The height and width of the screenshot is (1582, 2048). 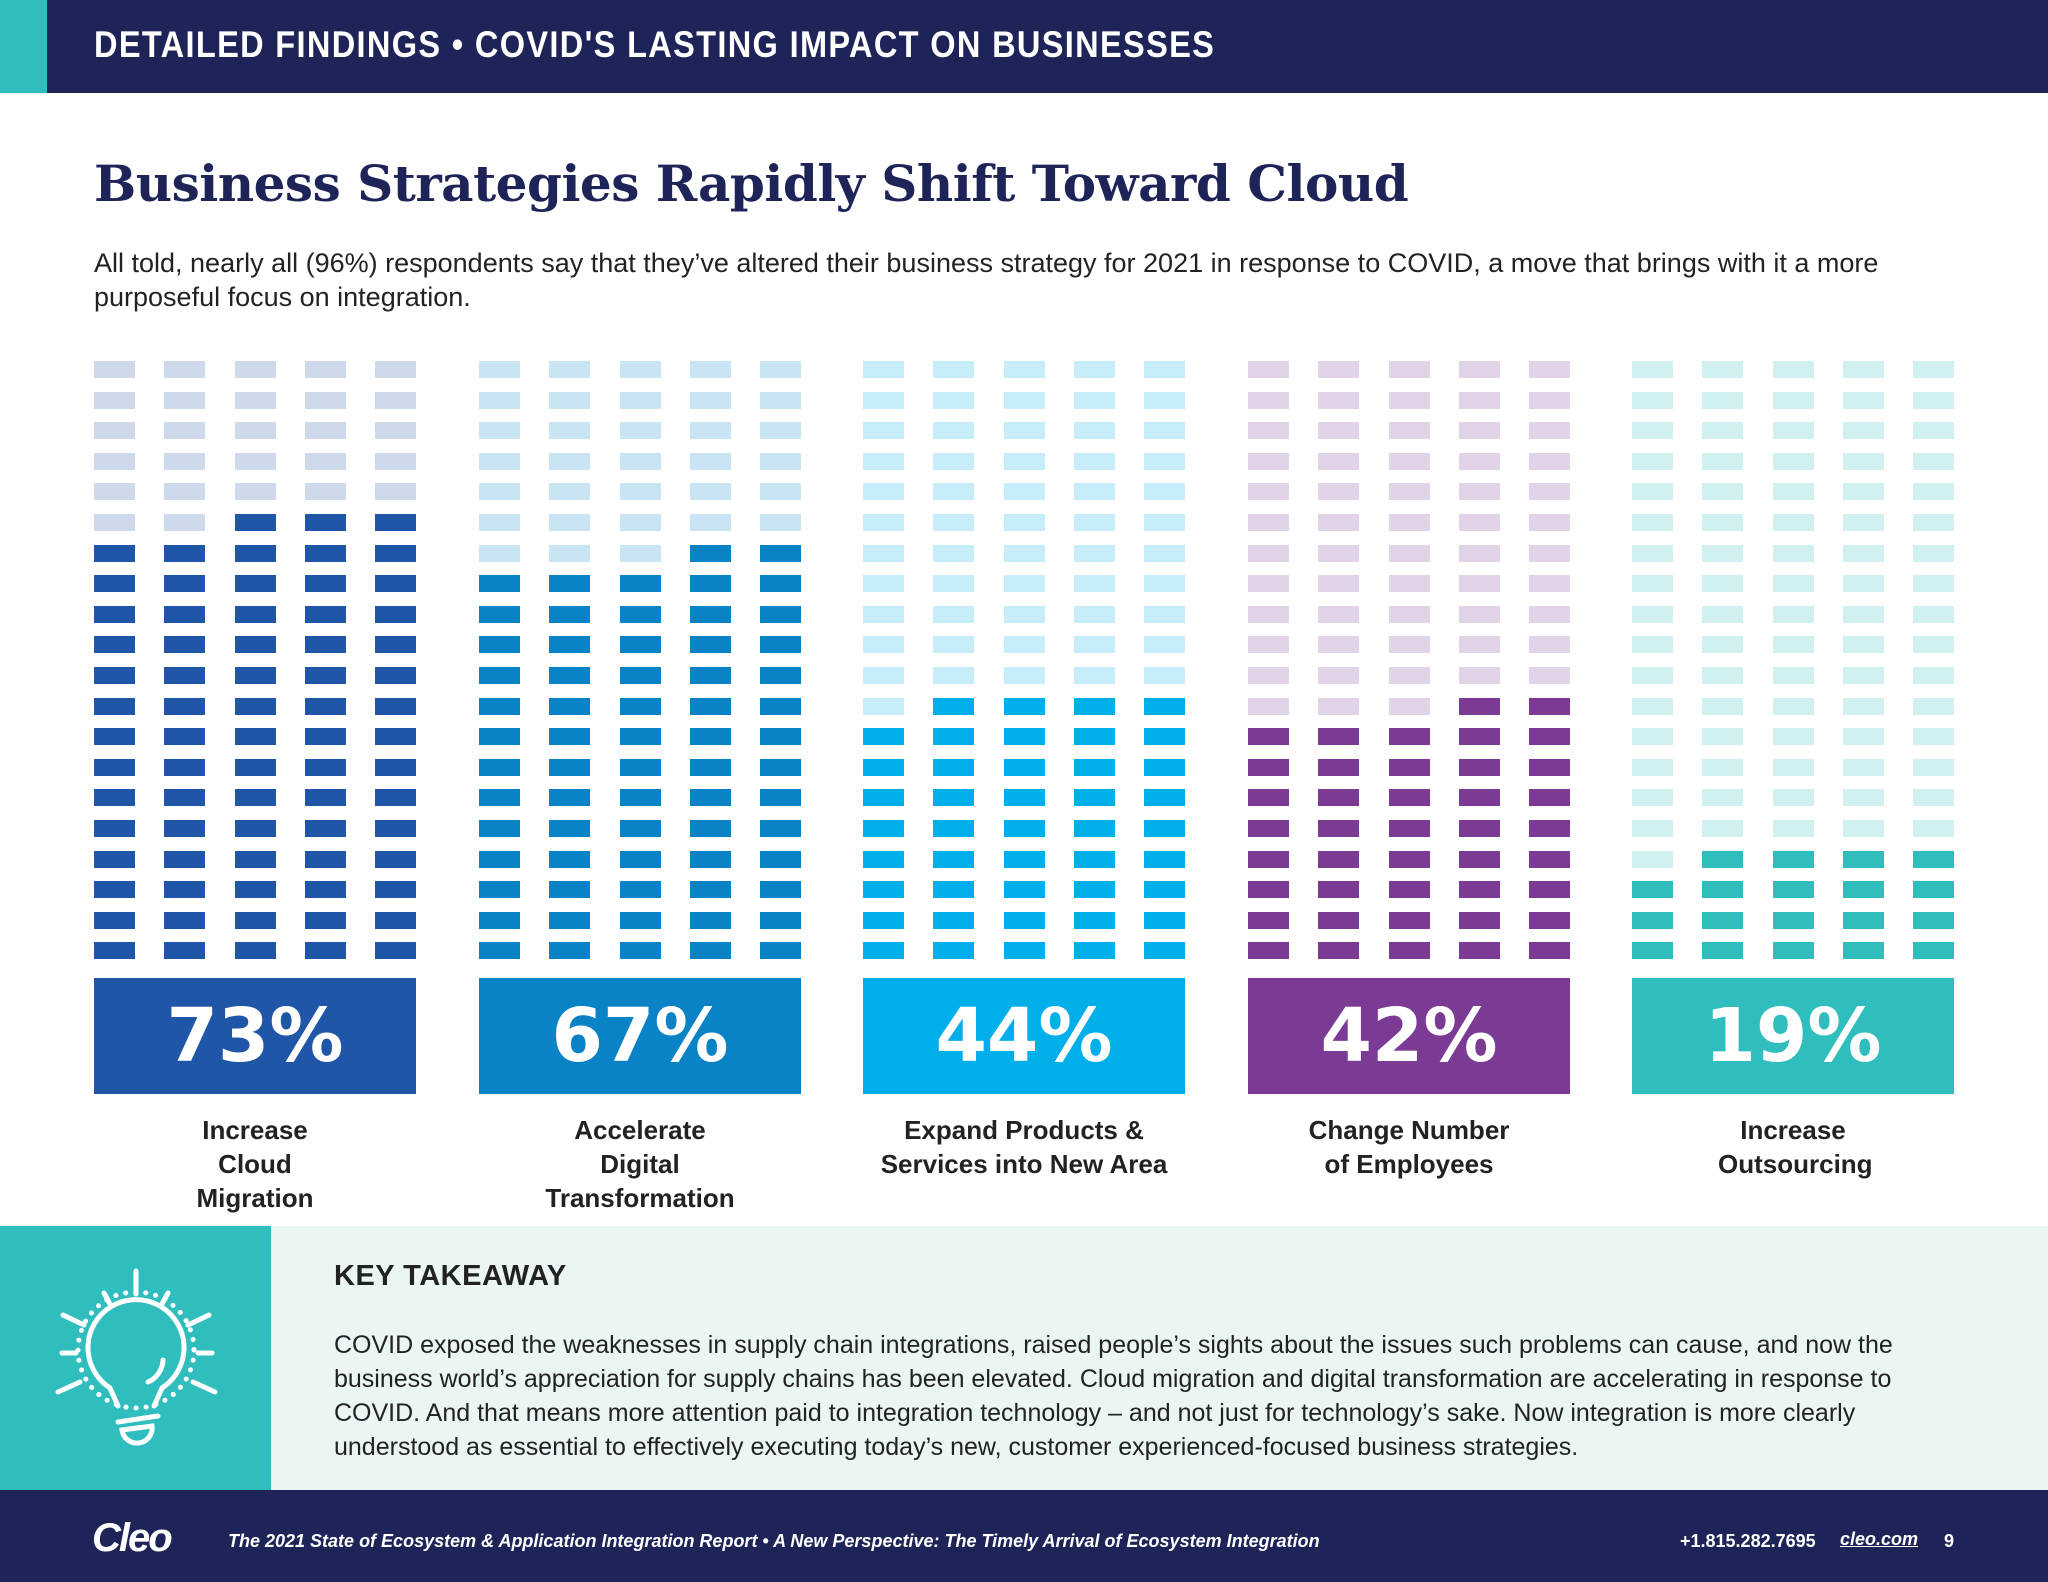 What do you see at coordinates (640, 660) in the screenshot?
I see `waffle-grid` at bounding box center [640, 660].